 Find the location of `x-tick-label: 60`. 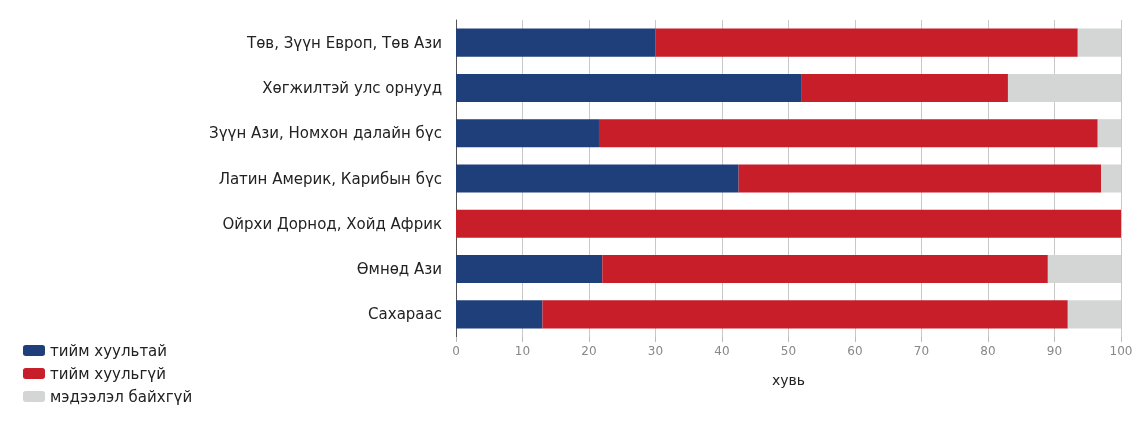

x-tick-label: 60 is located at coordinates (855, 351).